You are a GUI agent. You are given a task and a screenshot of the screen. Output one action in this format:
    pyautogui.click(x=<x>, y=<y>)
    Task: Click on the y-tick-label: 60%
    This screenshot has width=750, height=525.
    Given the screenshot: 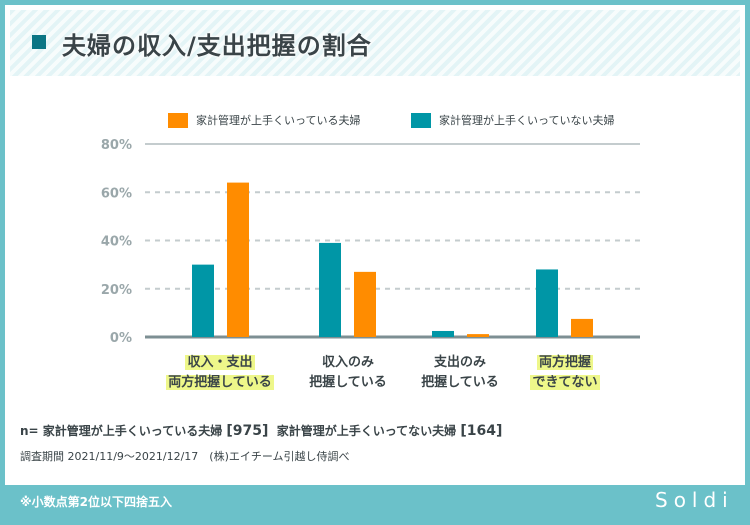 What is the action you would take?
    pyautogui.click(x=116, y=193)
    